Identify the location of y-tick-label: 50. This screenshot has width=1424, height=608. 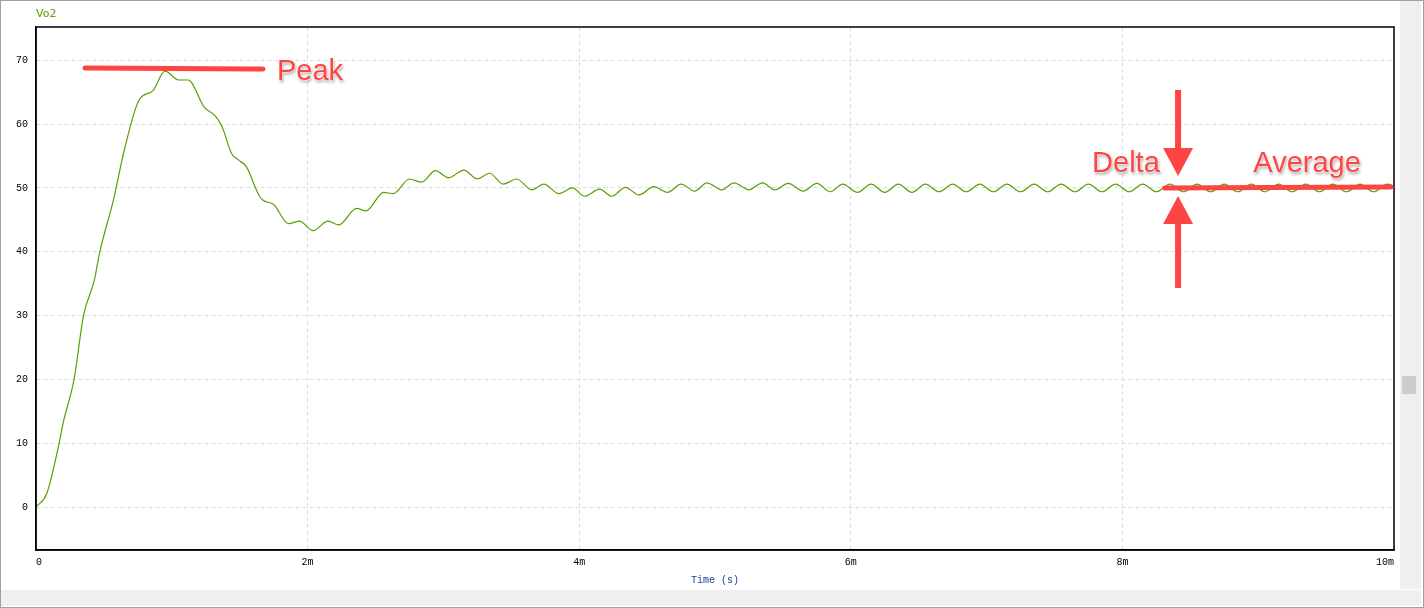
(21, 188).